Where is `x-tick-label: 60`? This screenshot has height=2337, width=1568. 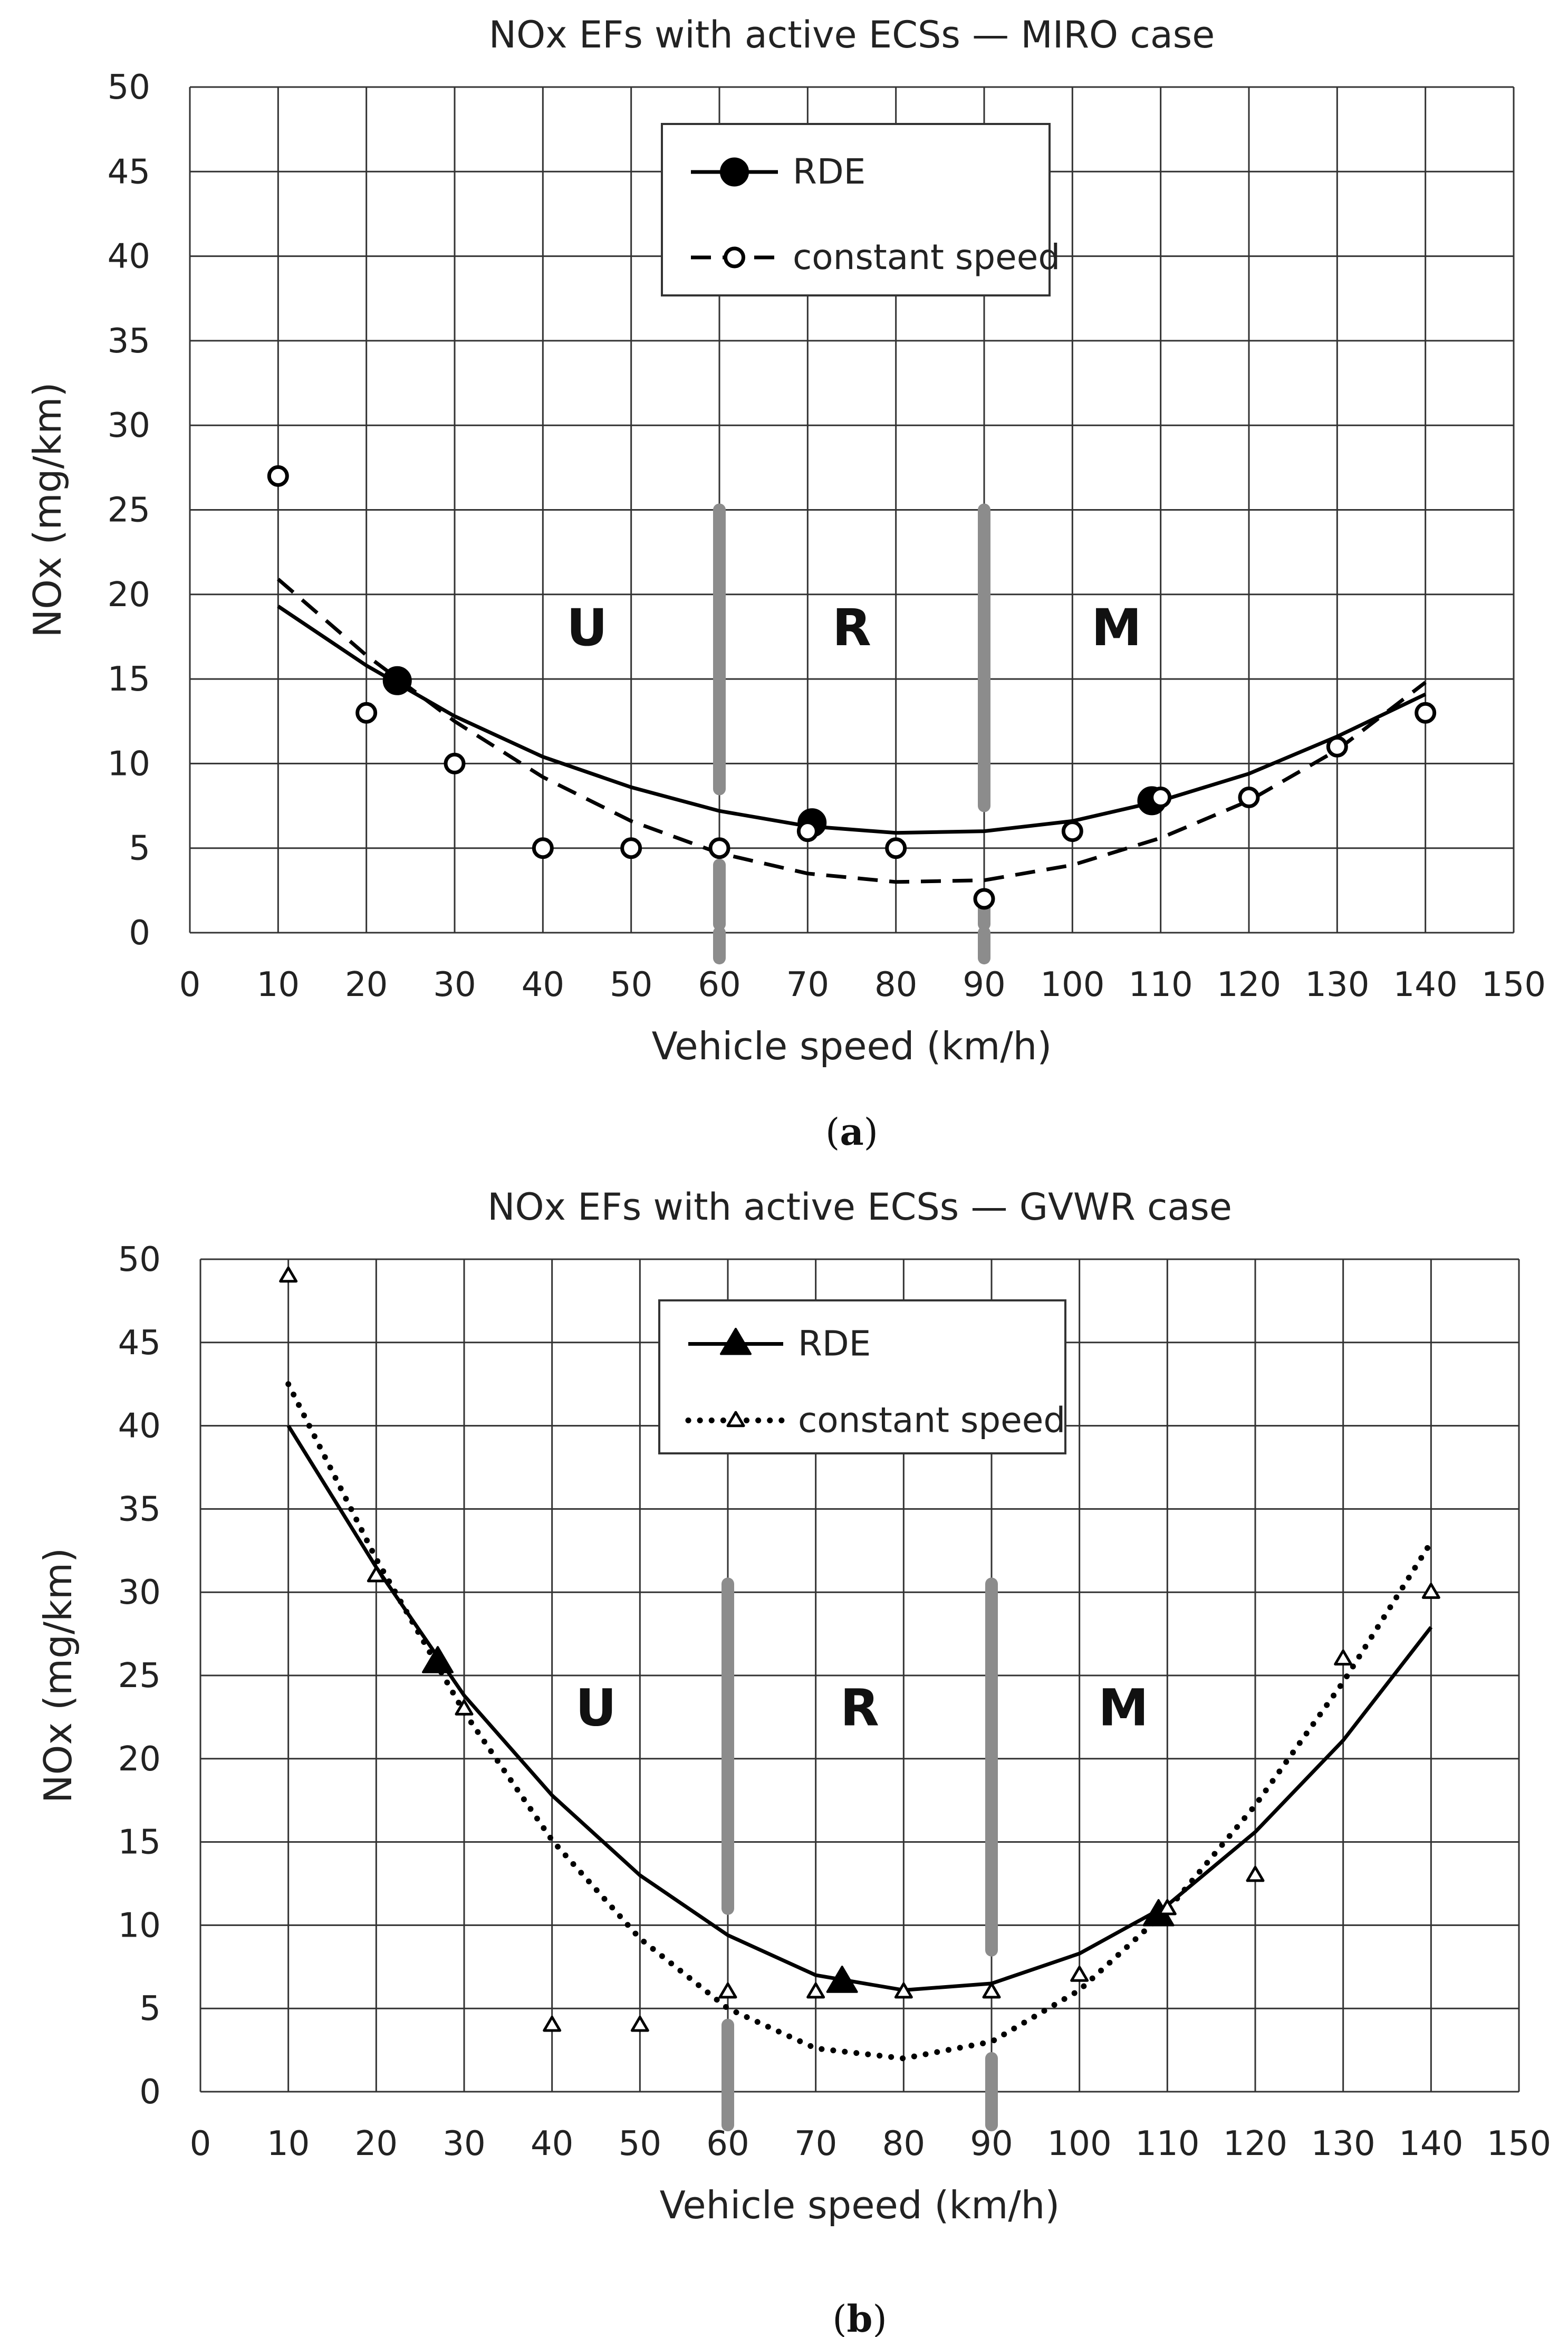 x-tick-label: 60 is located at coordinates (719, 984).